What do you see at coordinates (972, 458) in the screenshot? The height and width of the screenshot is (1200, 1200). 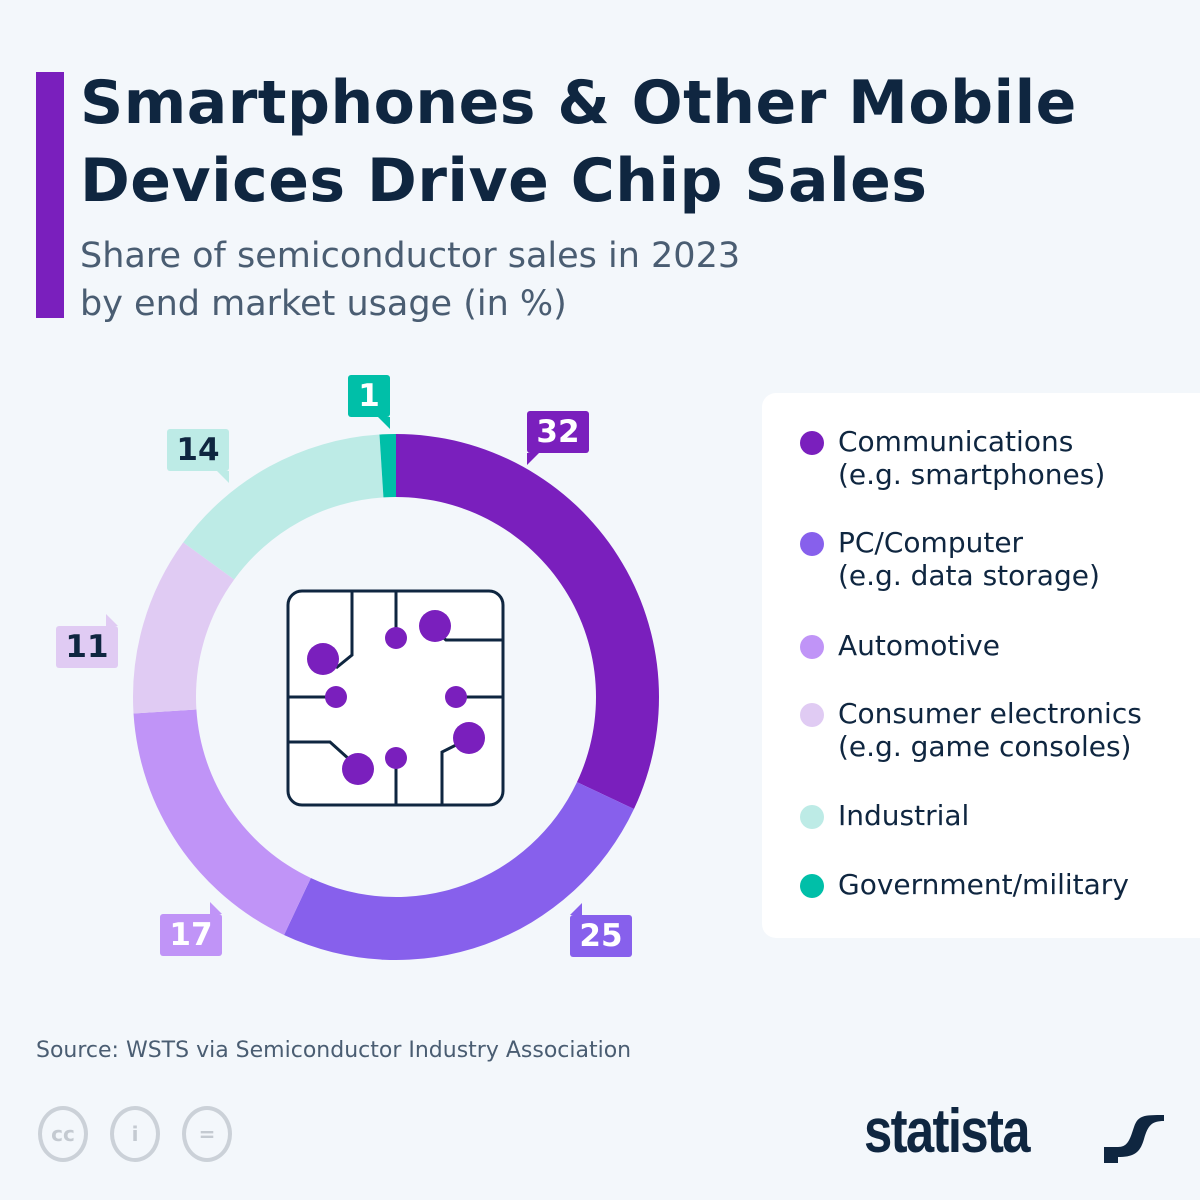 I see `legend-item-0: Communications (e.g. smartphones)` at bounding box center [972, 458].